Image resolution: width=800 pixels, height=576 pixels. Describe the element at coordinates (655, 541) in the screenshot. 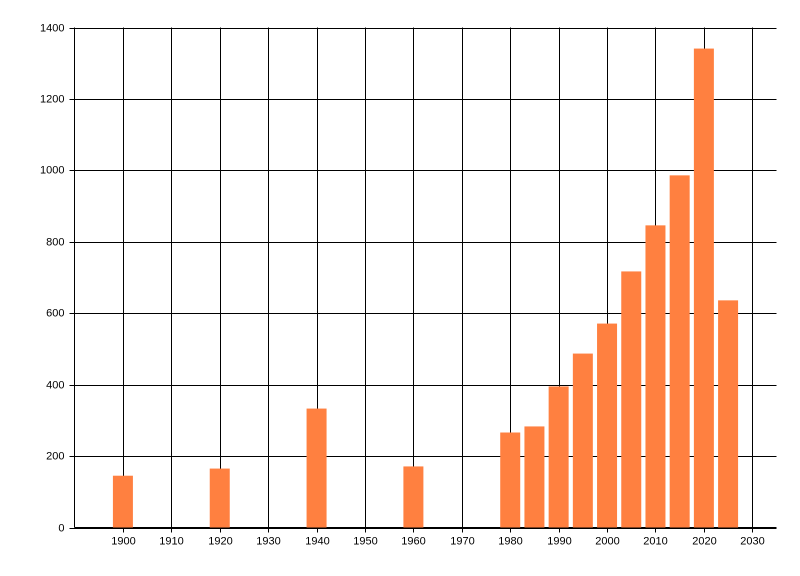

I see `x-tick-label: 2010` at that location.